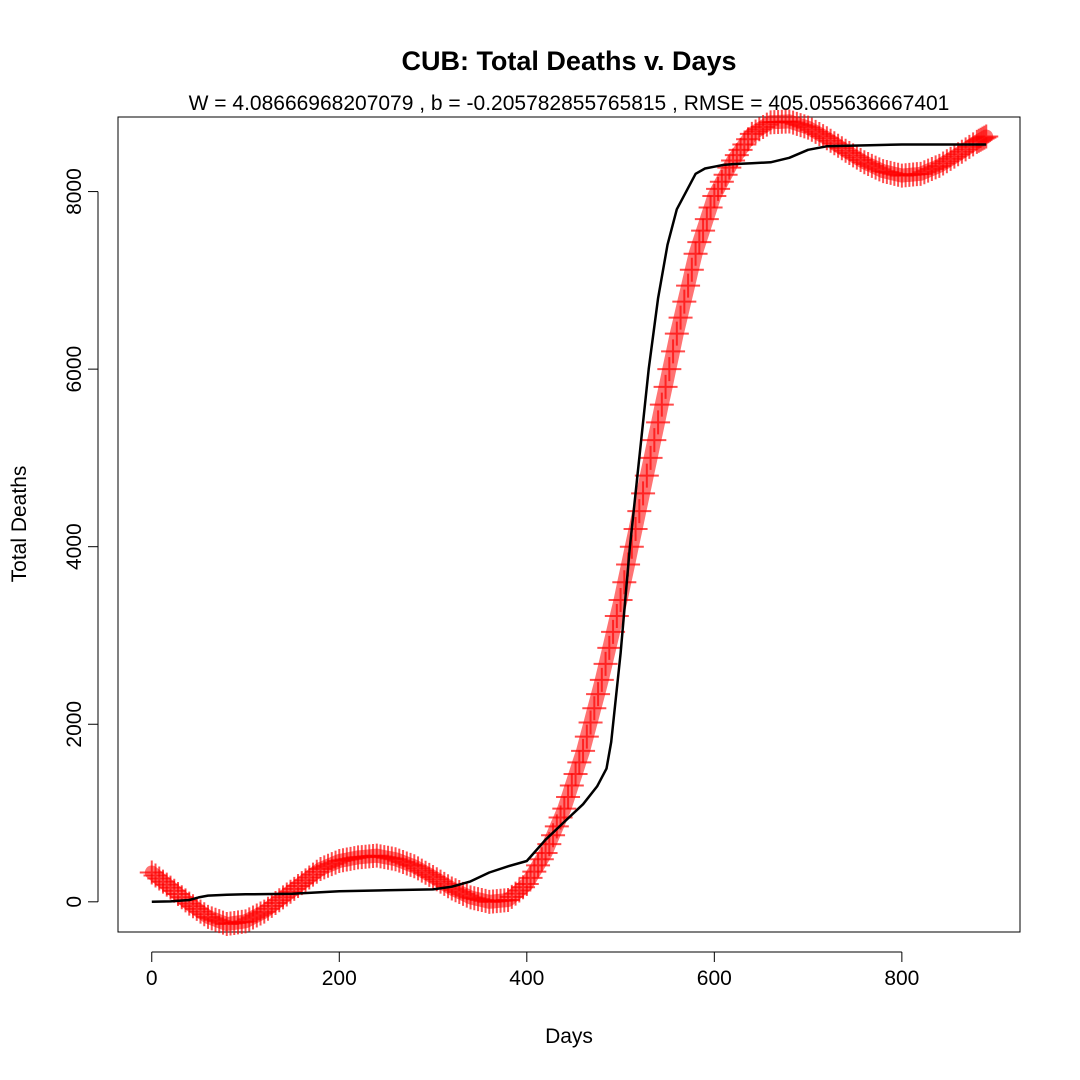 This screenshot has width=1080, height=1080. I want to click on y-tick-label-0: 0, so click(74, 902).